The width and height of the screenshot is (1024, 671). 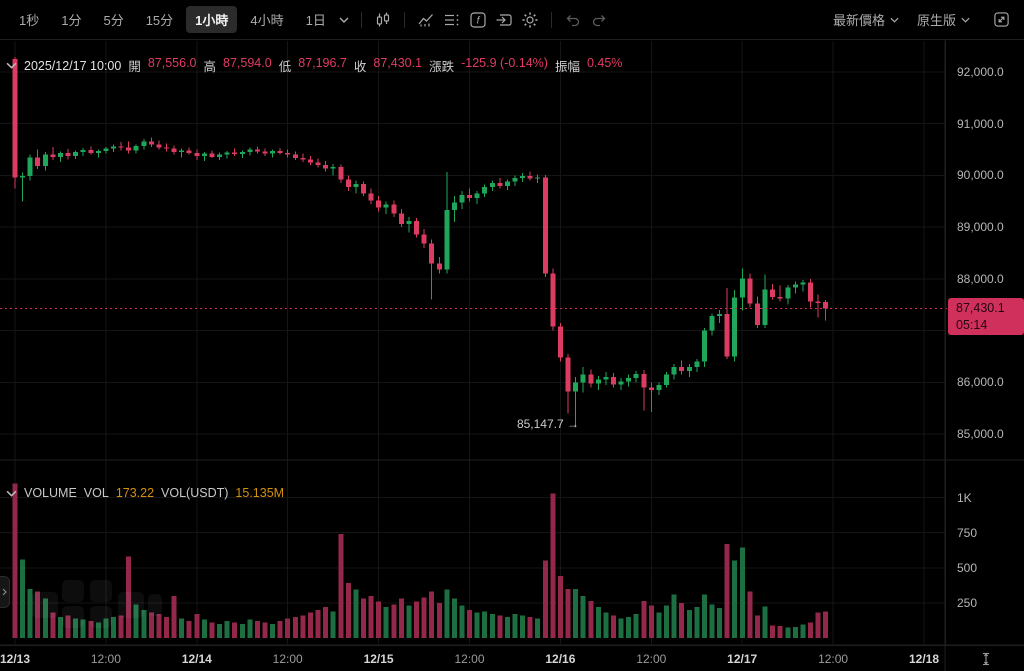 What do you see at coordinates (984, 342) in the screenshot?
I see `price-axis` at bounding box center [984, 342].